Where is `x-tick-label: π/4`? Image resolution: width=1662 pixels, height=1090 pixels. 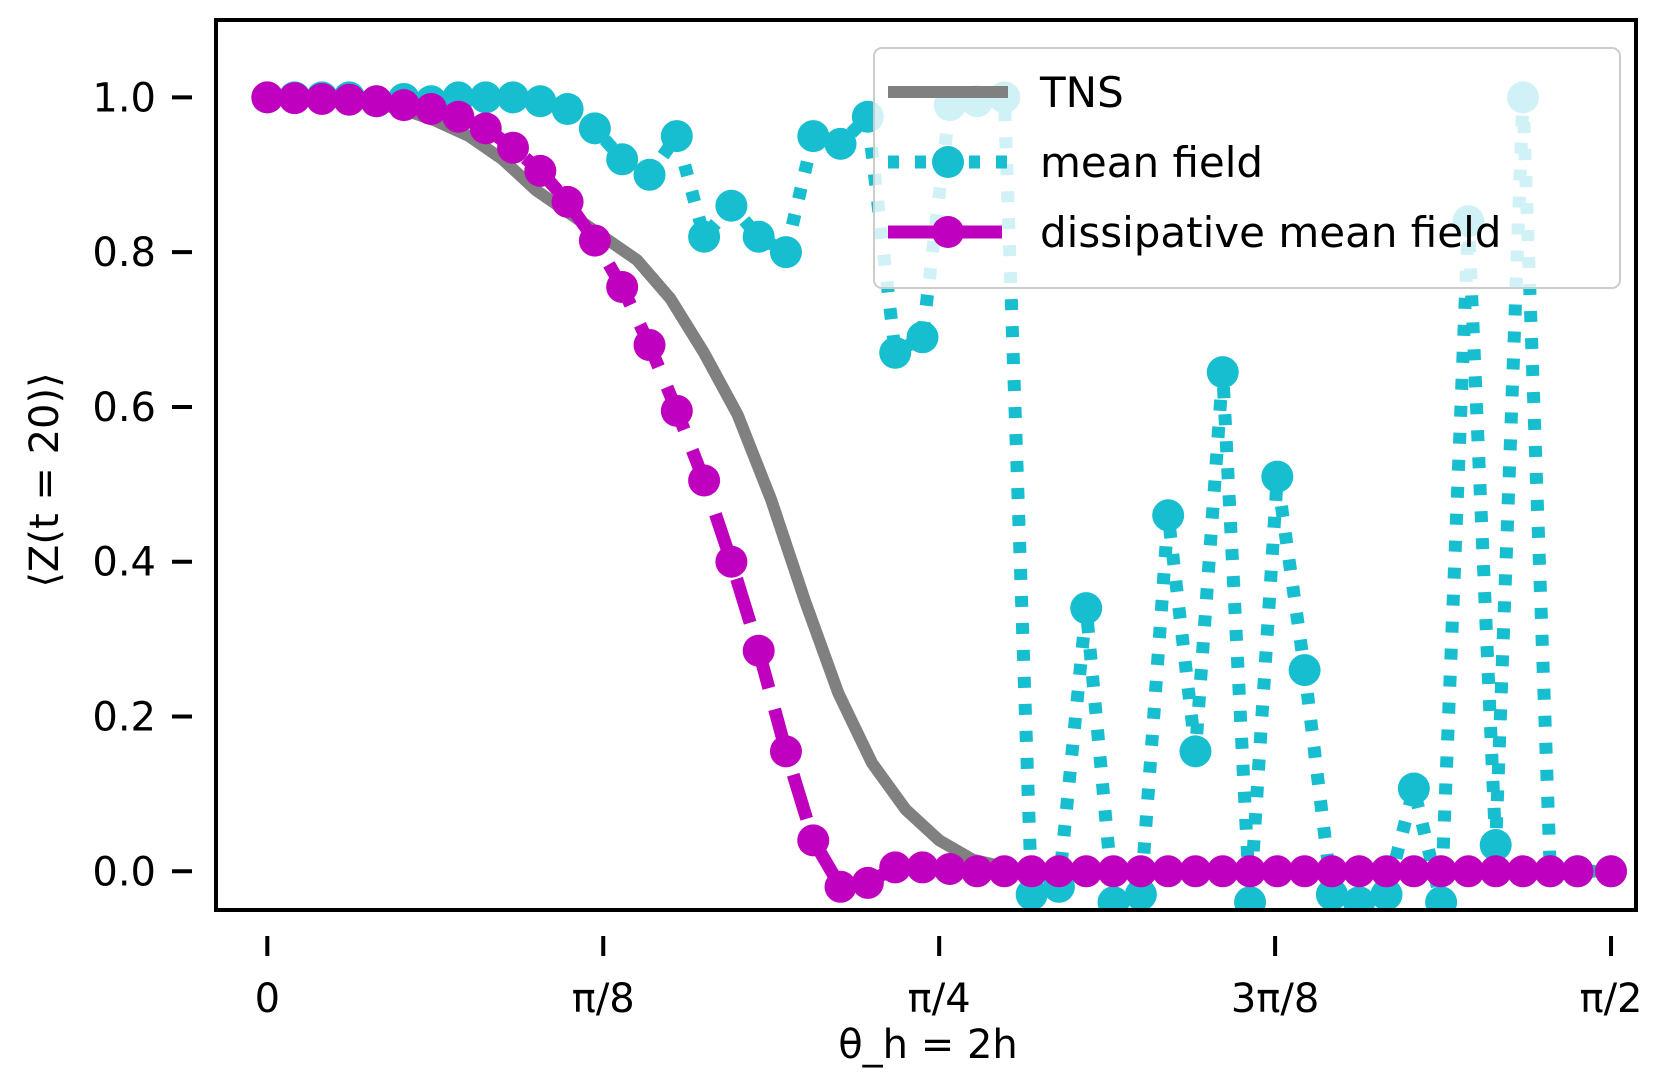 x-tick-label: π/4 is located at coordinates (939, 999).